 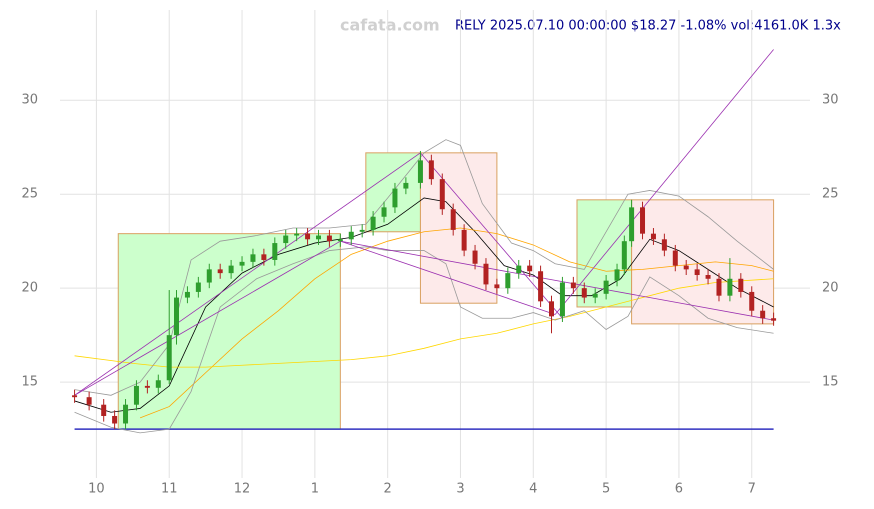 I want to click on y-tick-label-right: 20, so click(x=830, y=288).